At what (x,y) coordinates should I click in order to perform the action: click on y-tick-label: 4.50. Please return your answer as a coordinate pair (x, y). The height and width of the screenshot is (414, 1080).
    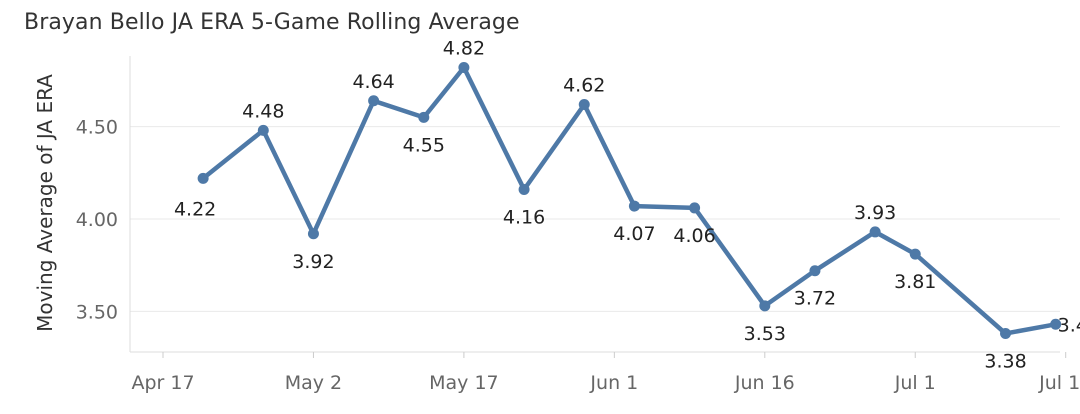
    Looking at the image, I should click on (97, 128).